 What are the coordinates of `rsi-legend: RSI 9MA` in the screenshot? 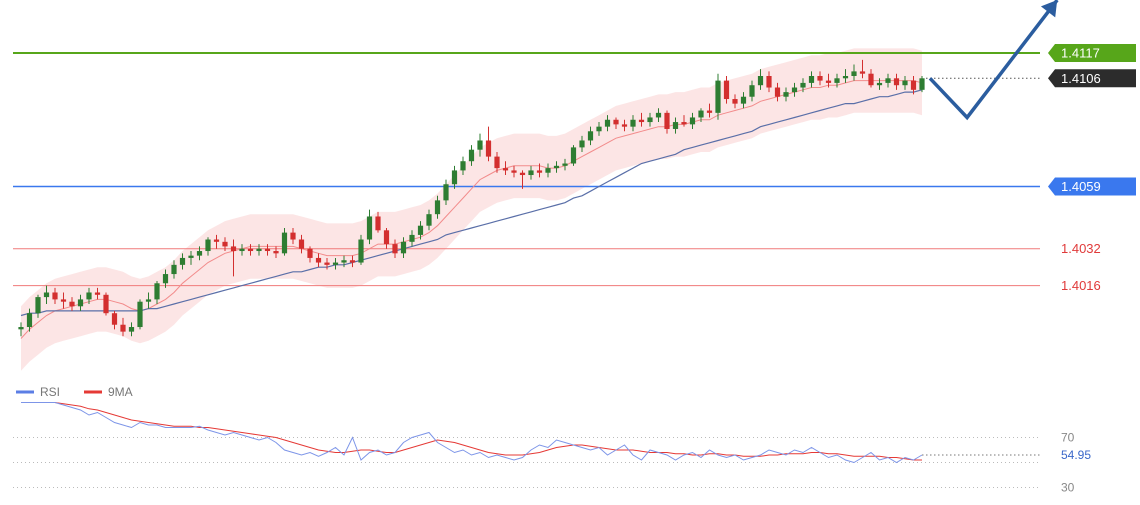 It's located at (74, 392).